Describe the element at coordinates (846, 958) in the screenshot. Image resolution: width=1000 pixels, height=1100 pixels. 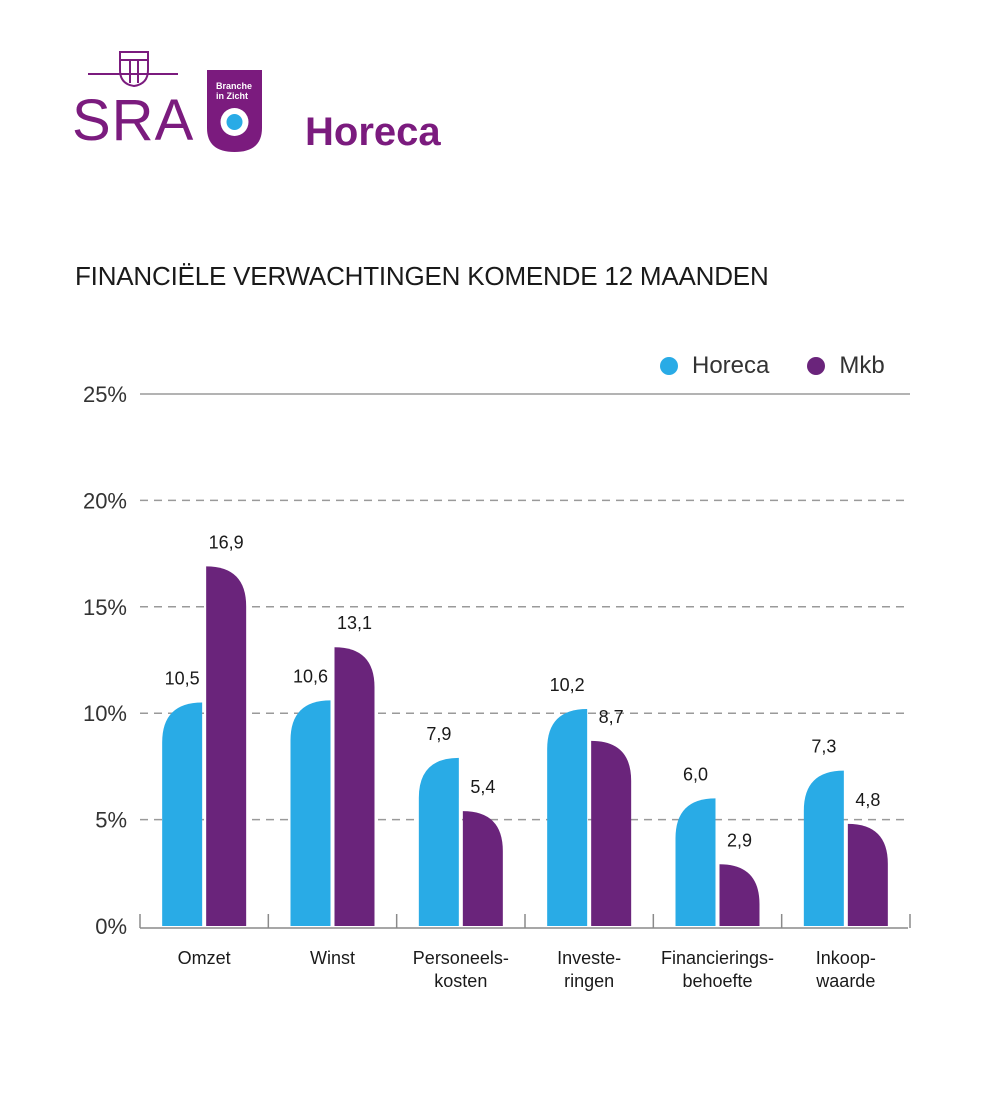
I see `x-tick-label: Inkoop-` at that location.